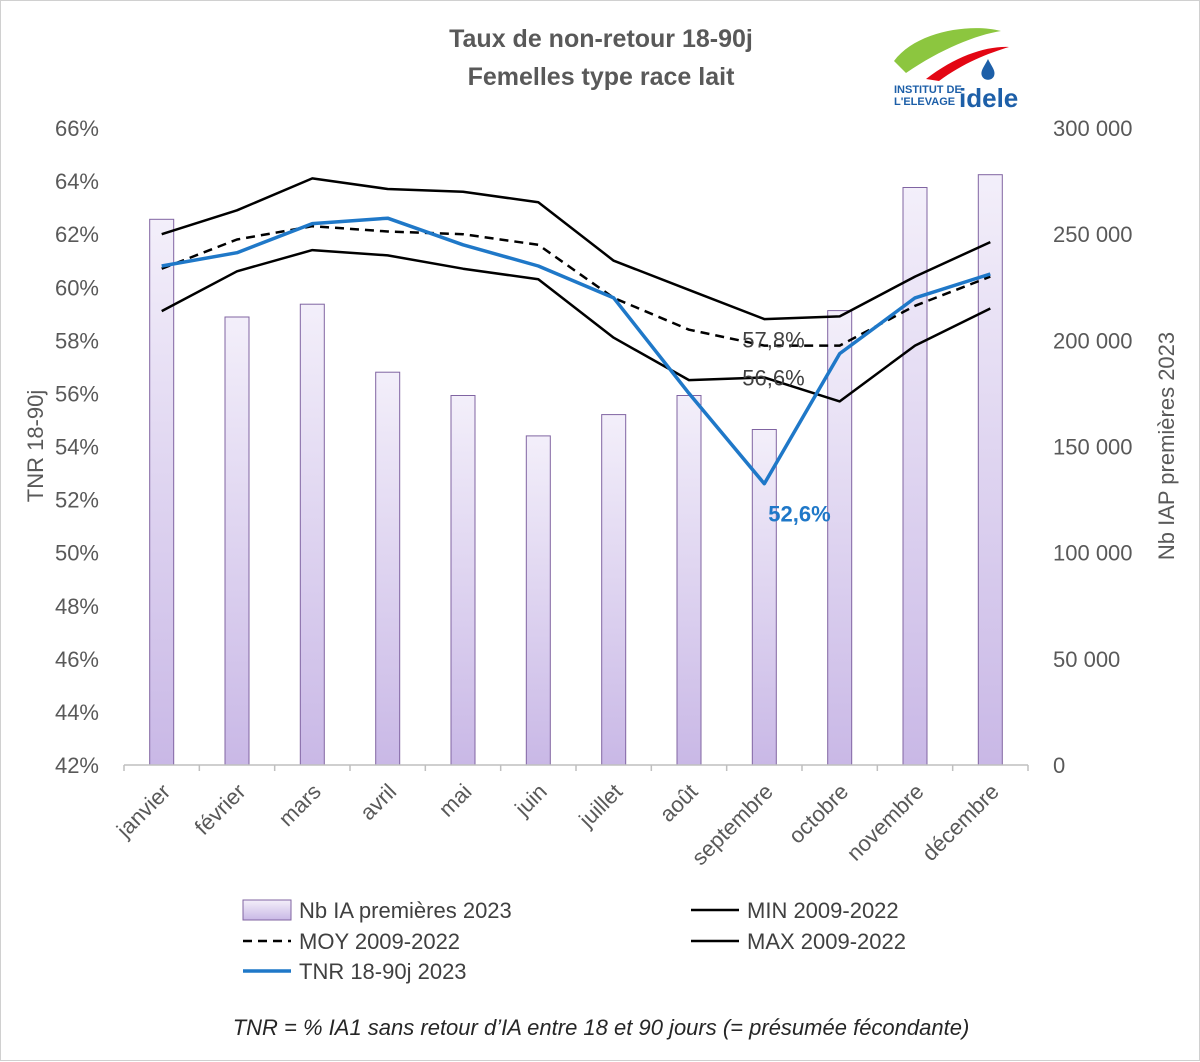 The image size is (1200, 1062). What do you see at coordinates (960, 822) in the screenshot?
I see `x-tick-label: décembre` at bounding box center [960, 822].